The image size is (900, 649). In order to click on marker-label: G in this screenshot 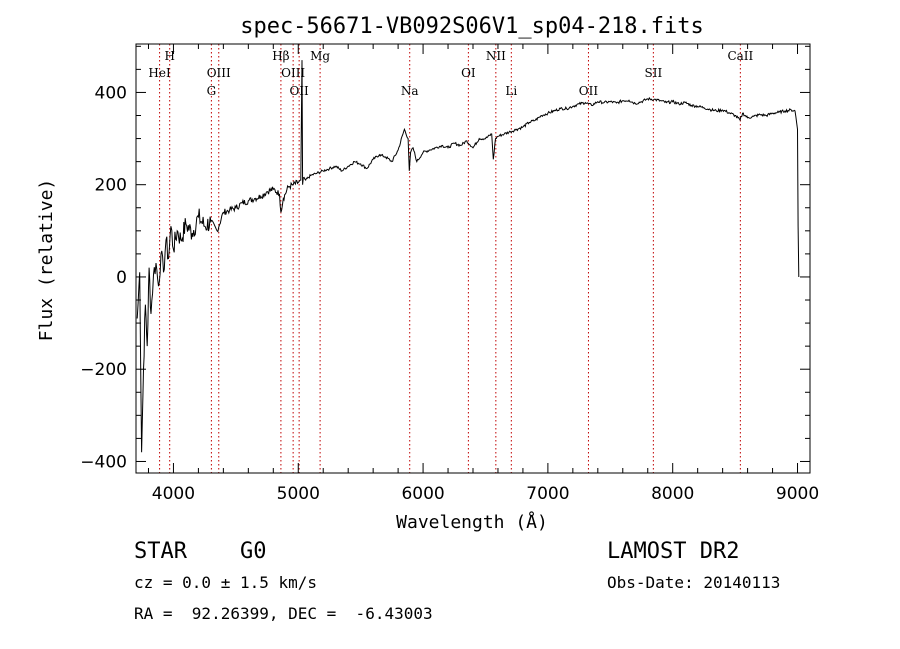, I will do `click(212, 91)`.